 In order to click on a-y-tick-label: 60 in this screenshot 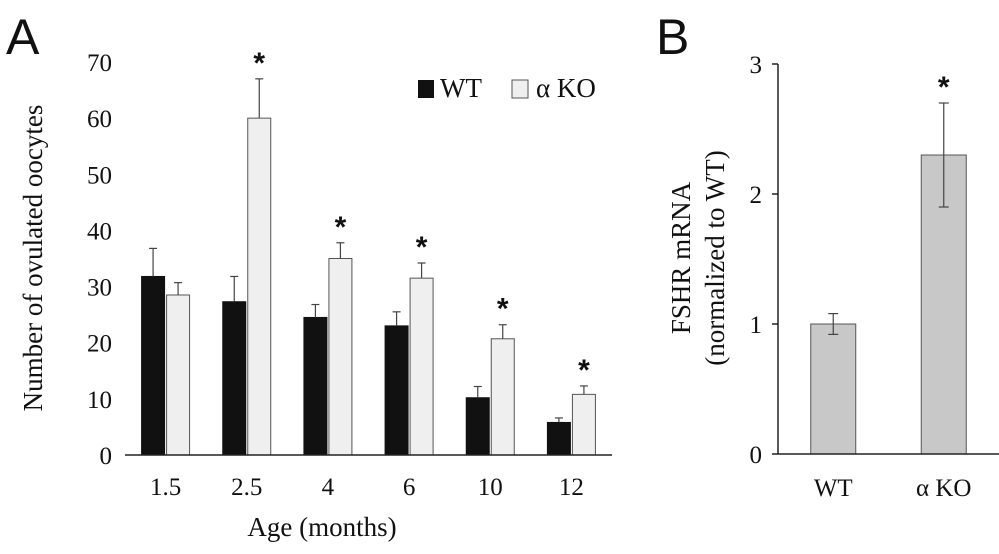, I will do `click(99, 119)`.